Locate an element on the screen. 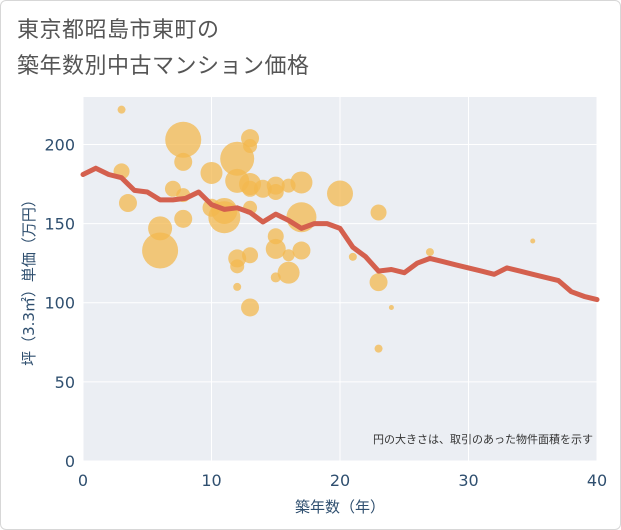 Image resolution: width=621 pixels, height=530 pixels. chart-title-line2: 築年数別中古マンション価格 is located at coordinates (163, 66).